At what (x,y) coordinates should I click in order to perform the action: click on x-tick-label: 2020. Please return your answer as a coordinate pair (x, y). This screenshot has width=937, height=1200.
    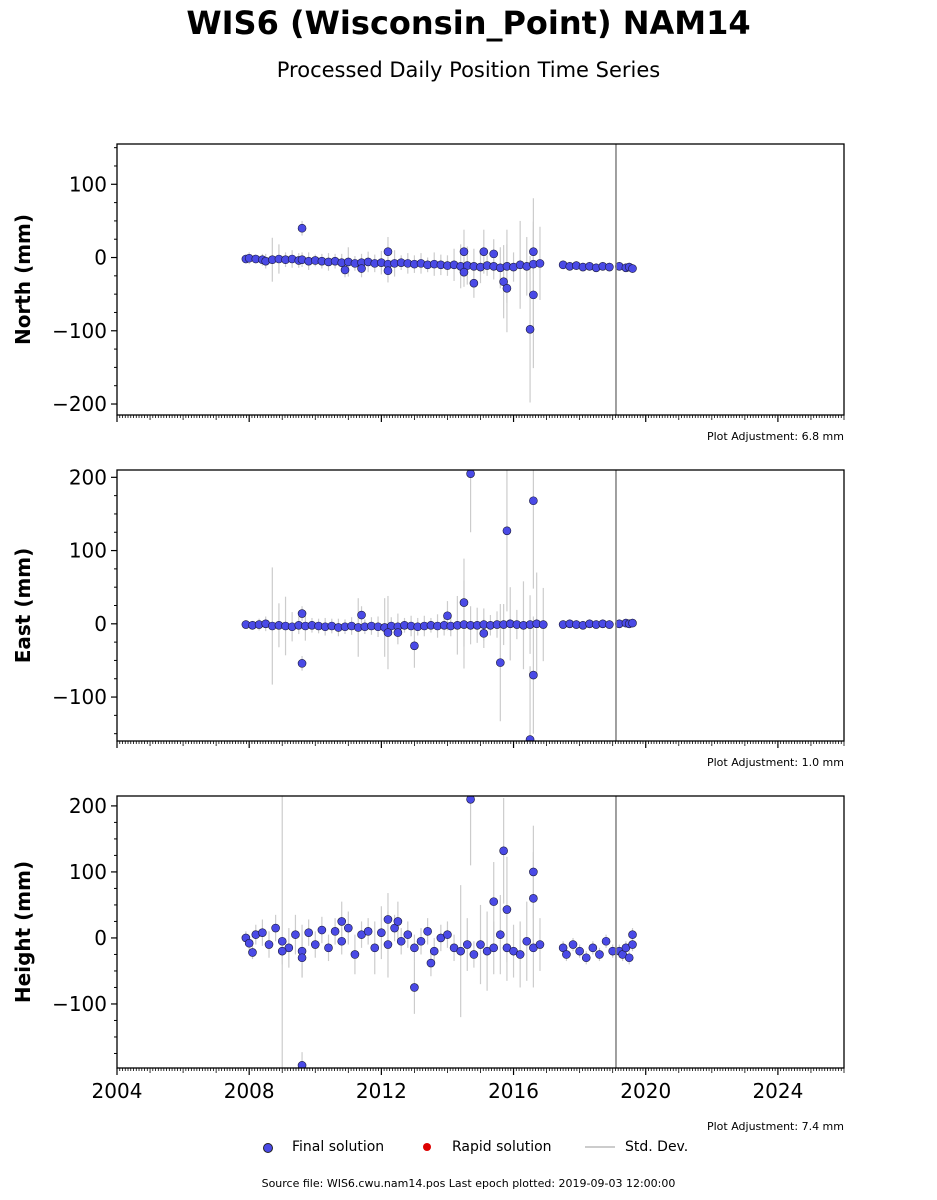
    Looking at the image, I should click on (645, 1091).